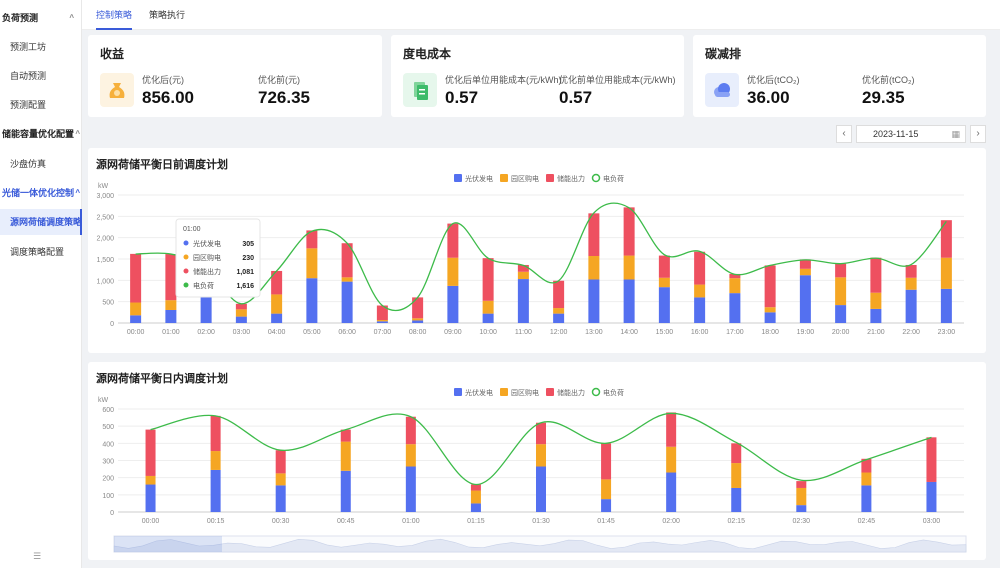  Describe the element at coordinates (37, 252) in the screenshot. I see `menu-label: 调度策略配置` at that location.